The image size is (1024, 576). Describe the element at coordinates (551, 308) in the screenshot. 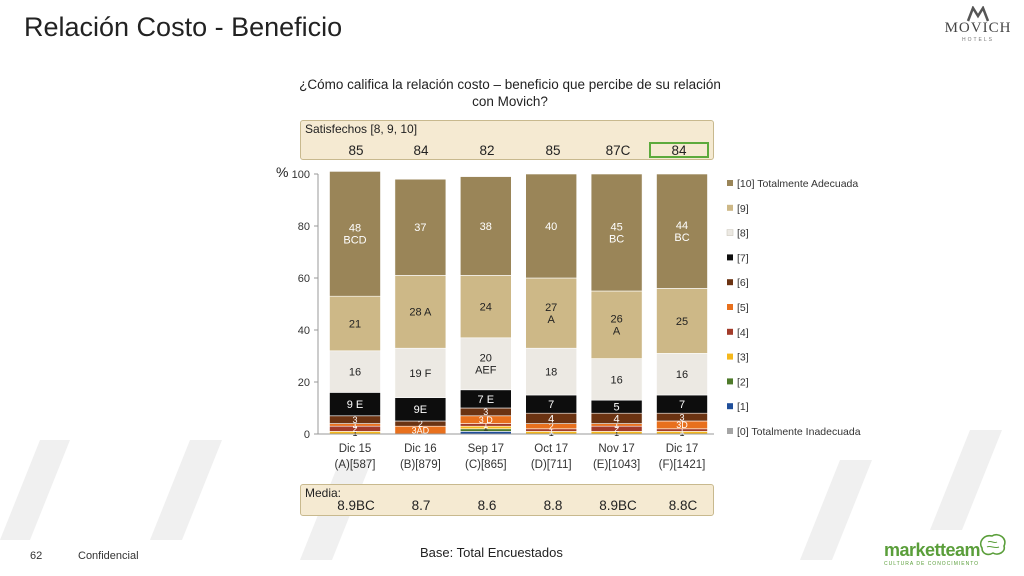

I see `data-label: 27` at that location.